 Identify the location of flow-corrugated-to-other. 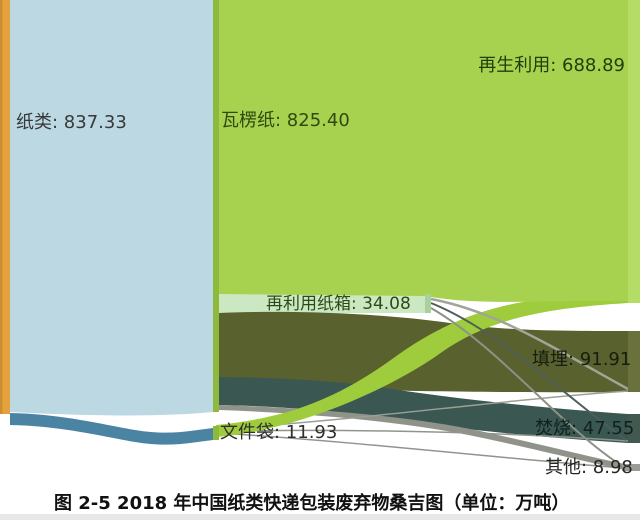
(422, 437).